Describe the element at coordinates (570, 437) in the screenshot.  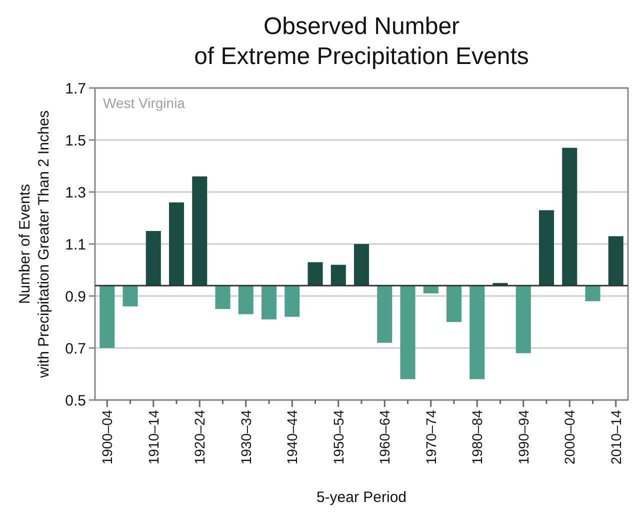
I see `x-tick-label: 2000–04` at that location.